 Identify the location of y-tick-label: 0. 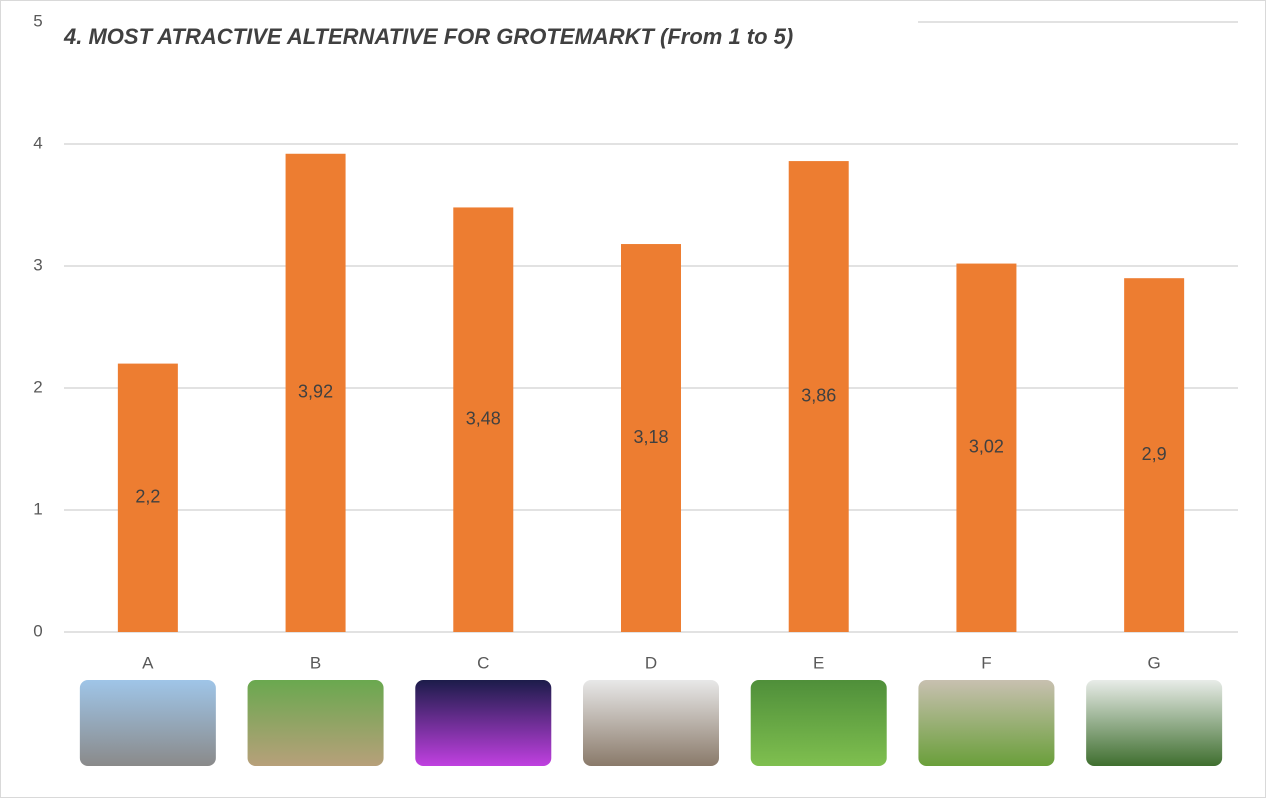
(37, 630).